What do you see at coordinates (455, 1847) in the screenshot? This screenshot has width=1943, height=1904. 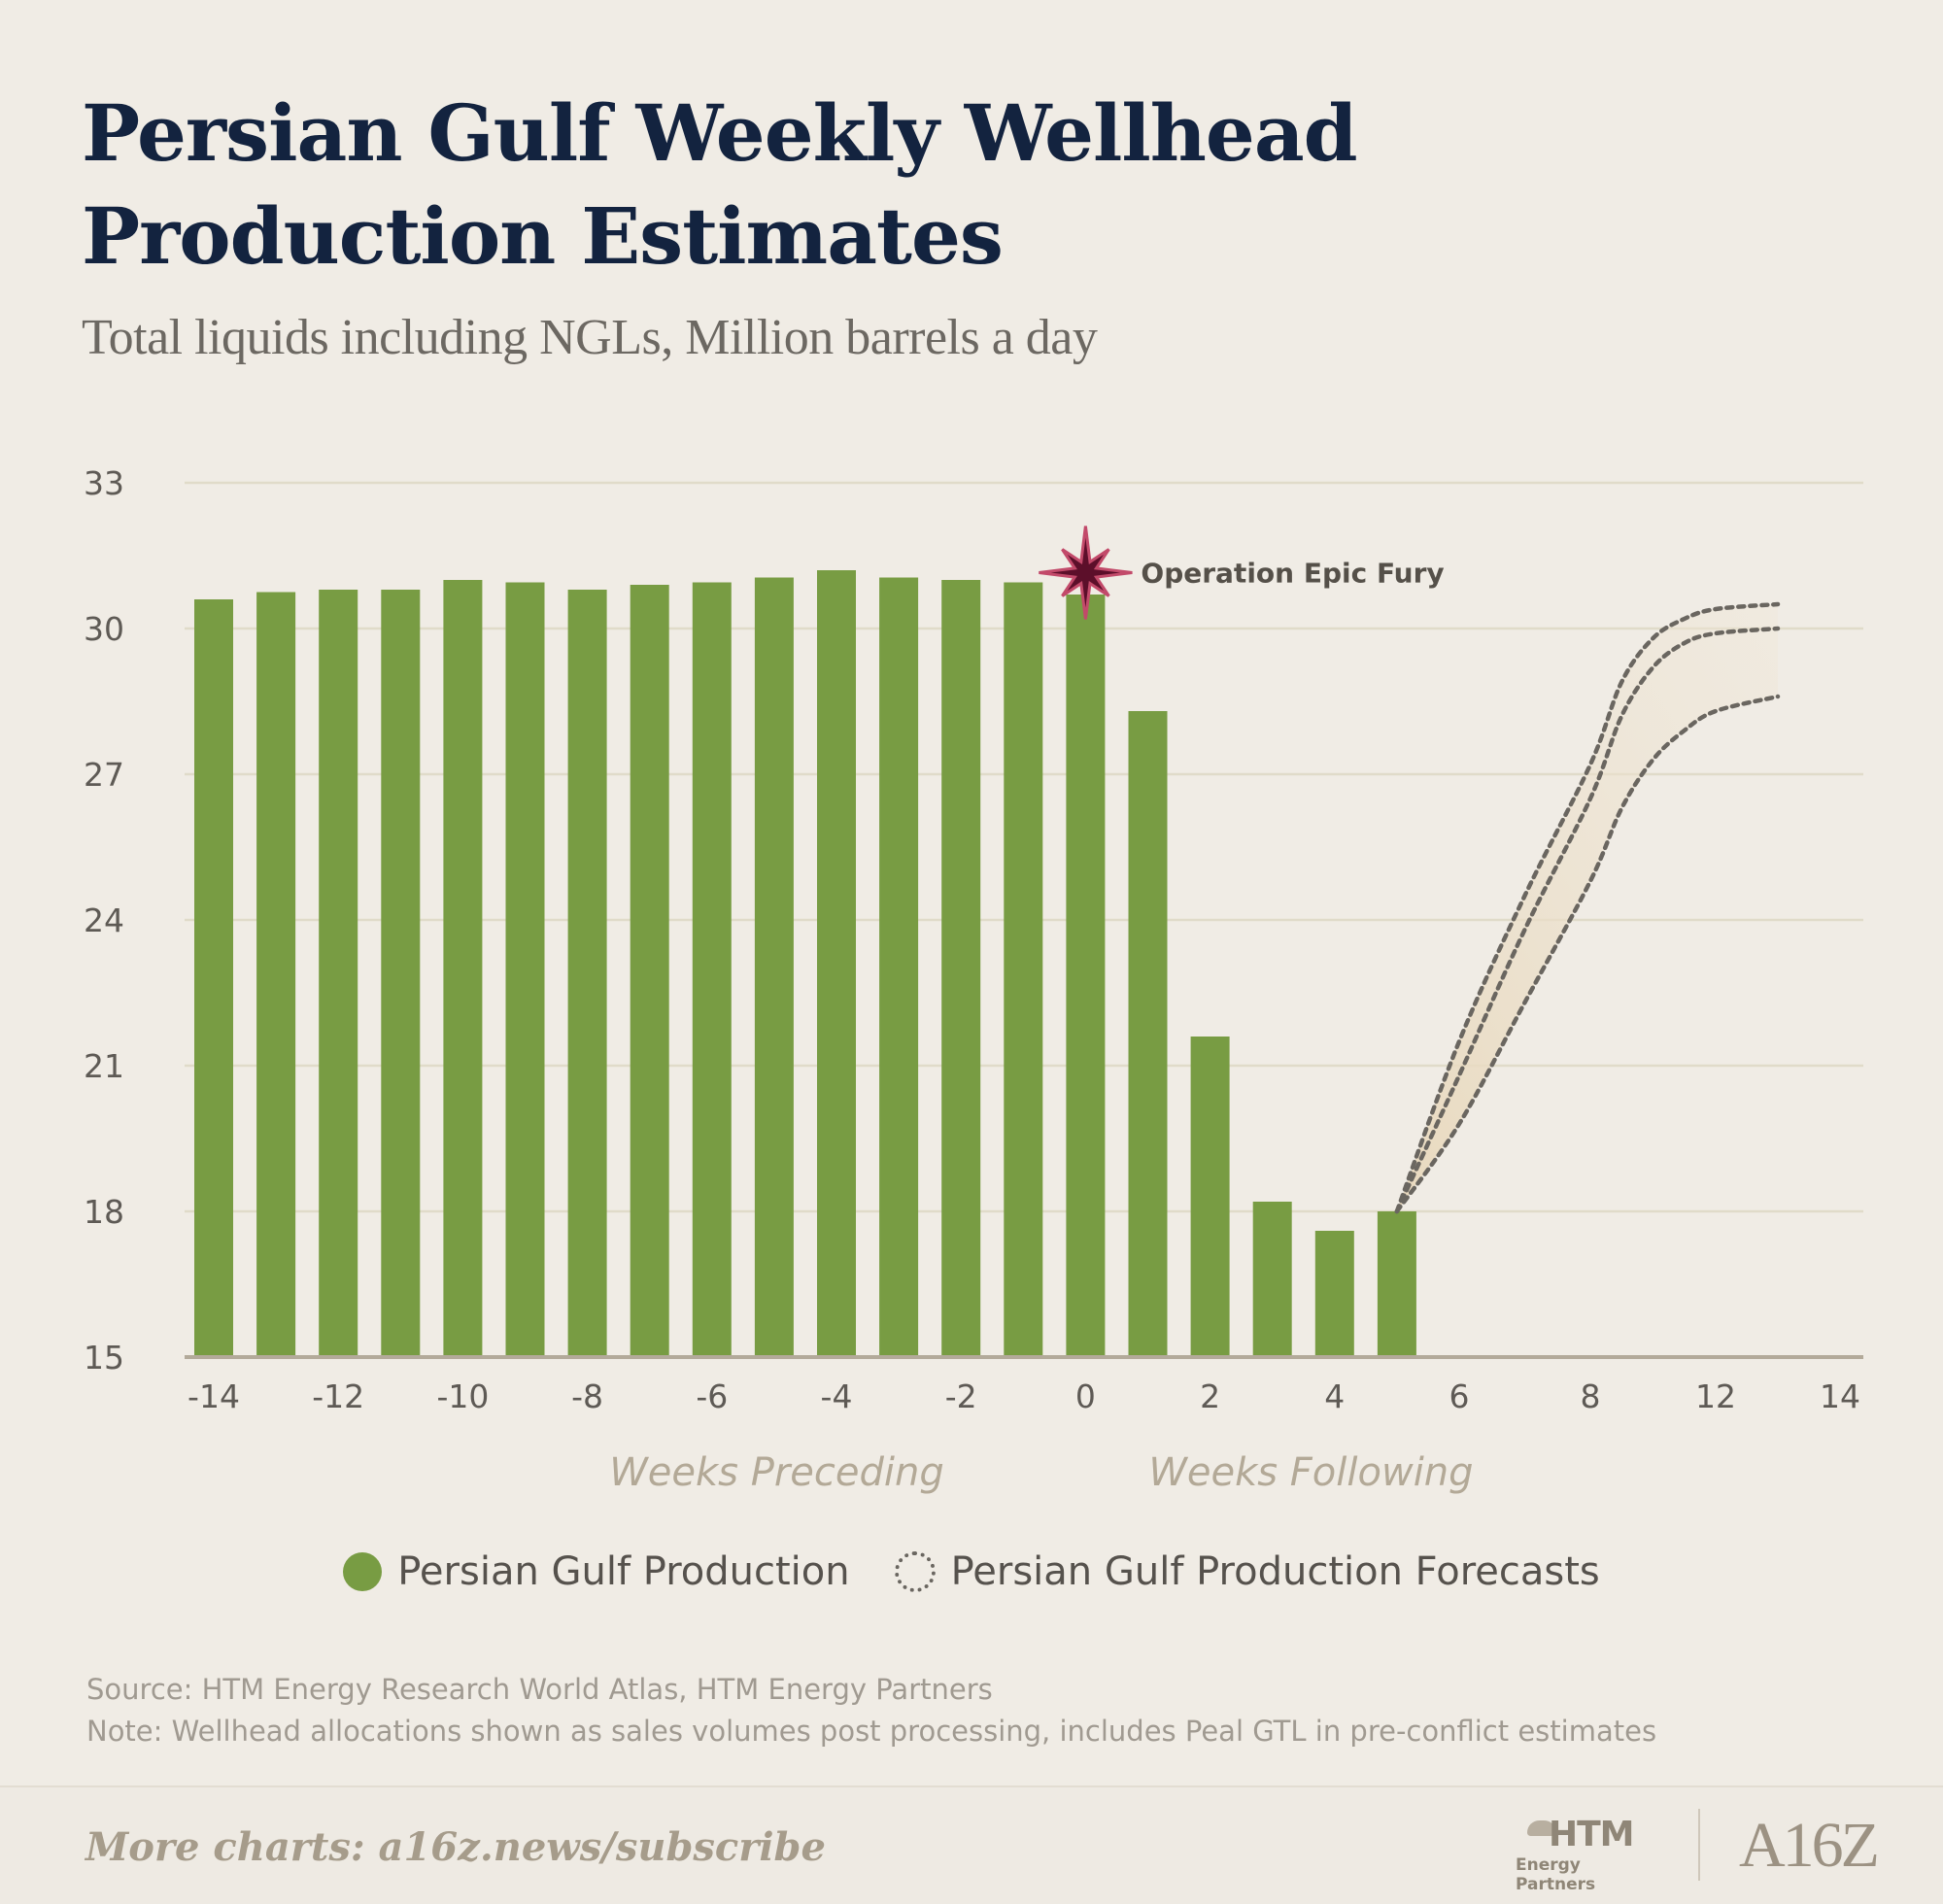 I see `footer-link: More charts: a16z.news/subscribe` at bounding box center [455, 1847].